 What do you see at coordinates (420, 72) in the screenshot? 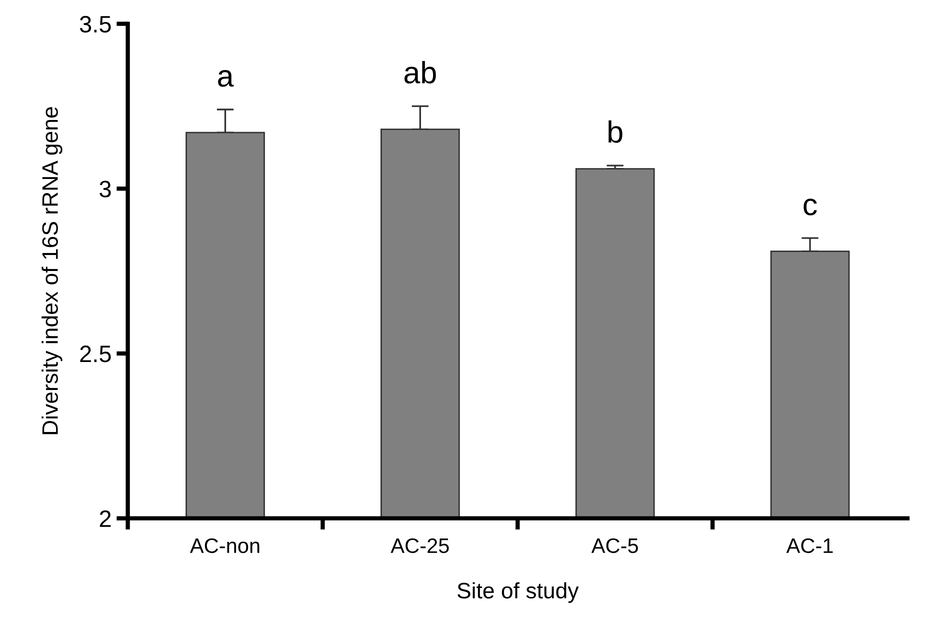
I see `annotation: ab` at bounding box center [420, 72].